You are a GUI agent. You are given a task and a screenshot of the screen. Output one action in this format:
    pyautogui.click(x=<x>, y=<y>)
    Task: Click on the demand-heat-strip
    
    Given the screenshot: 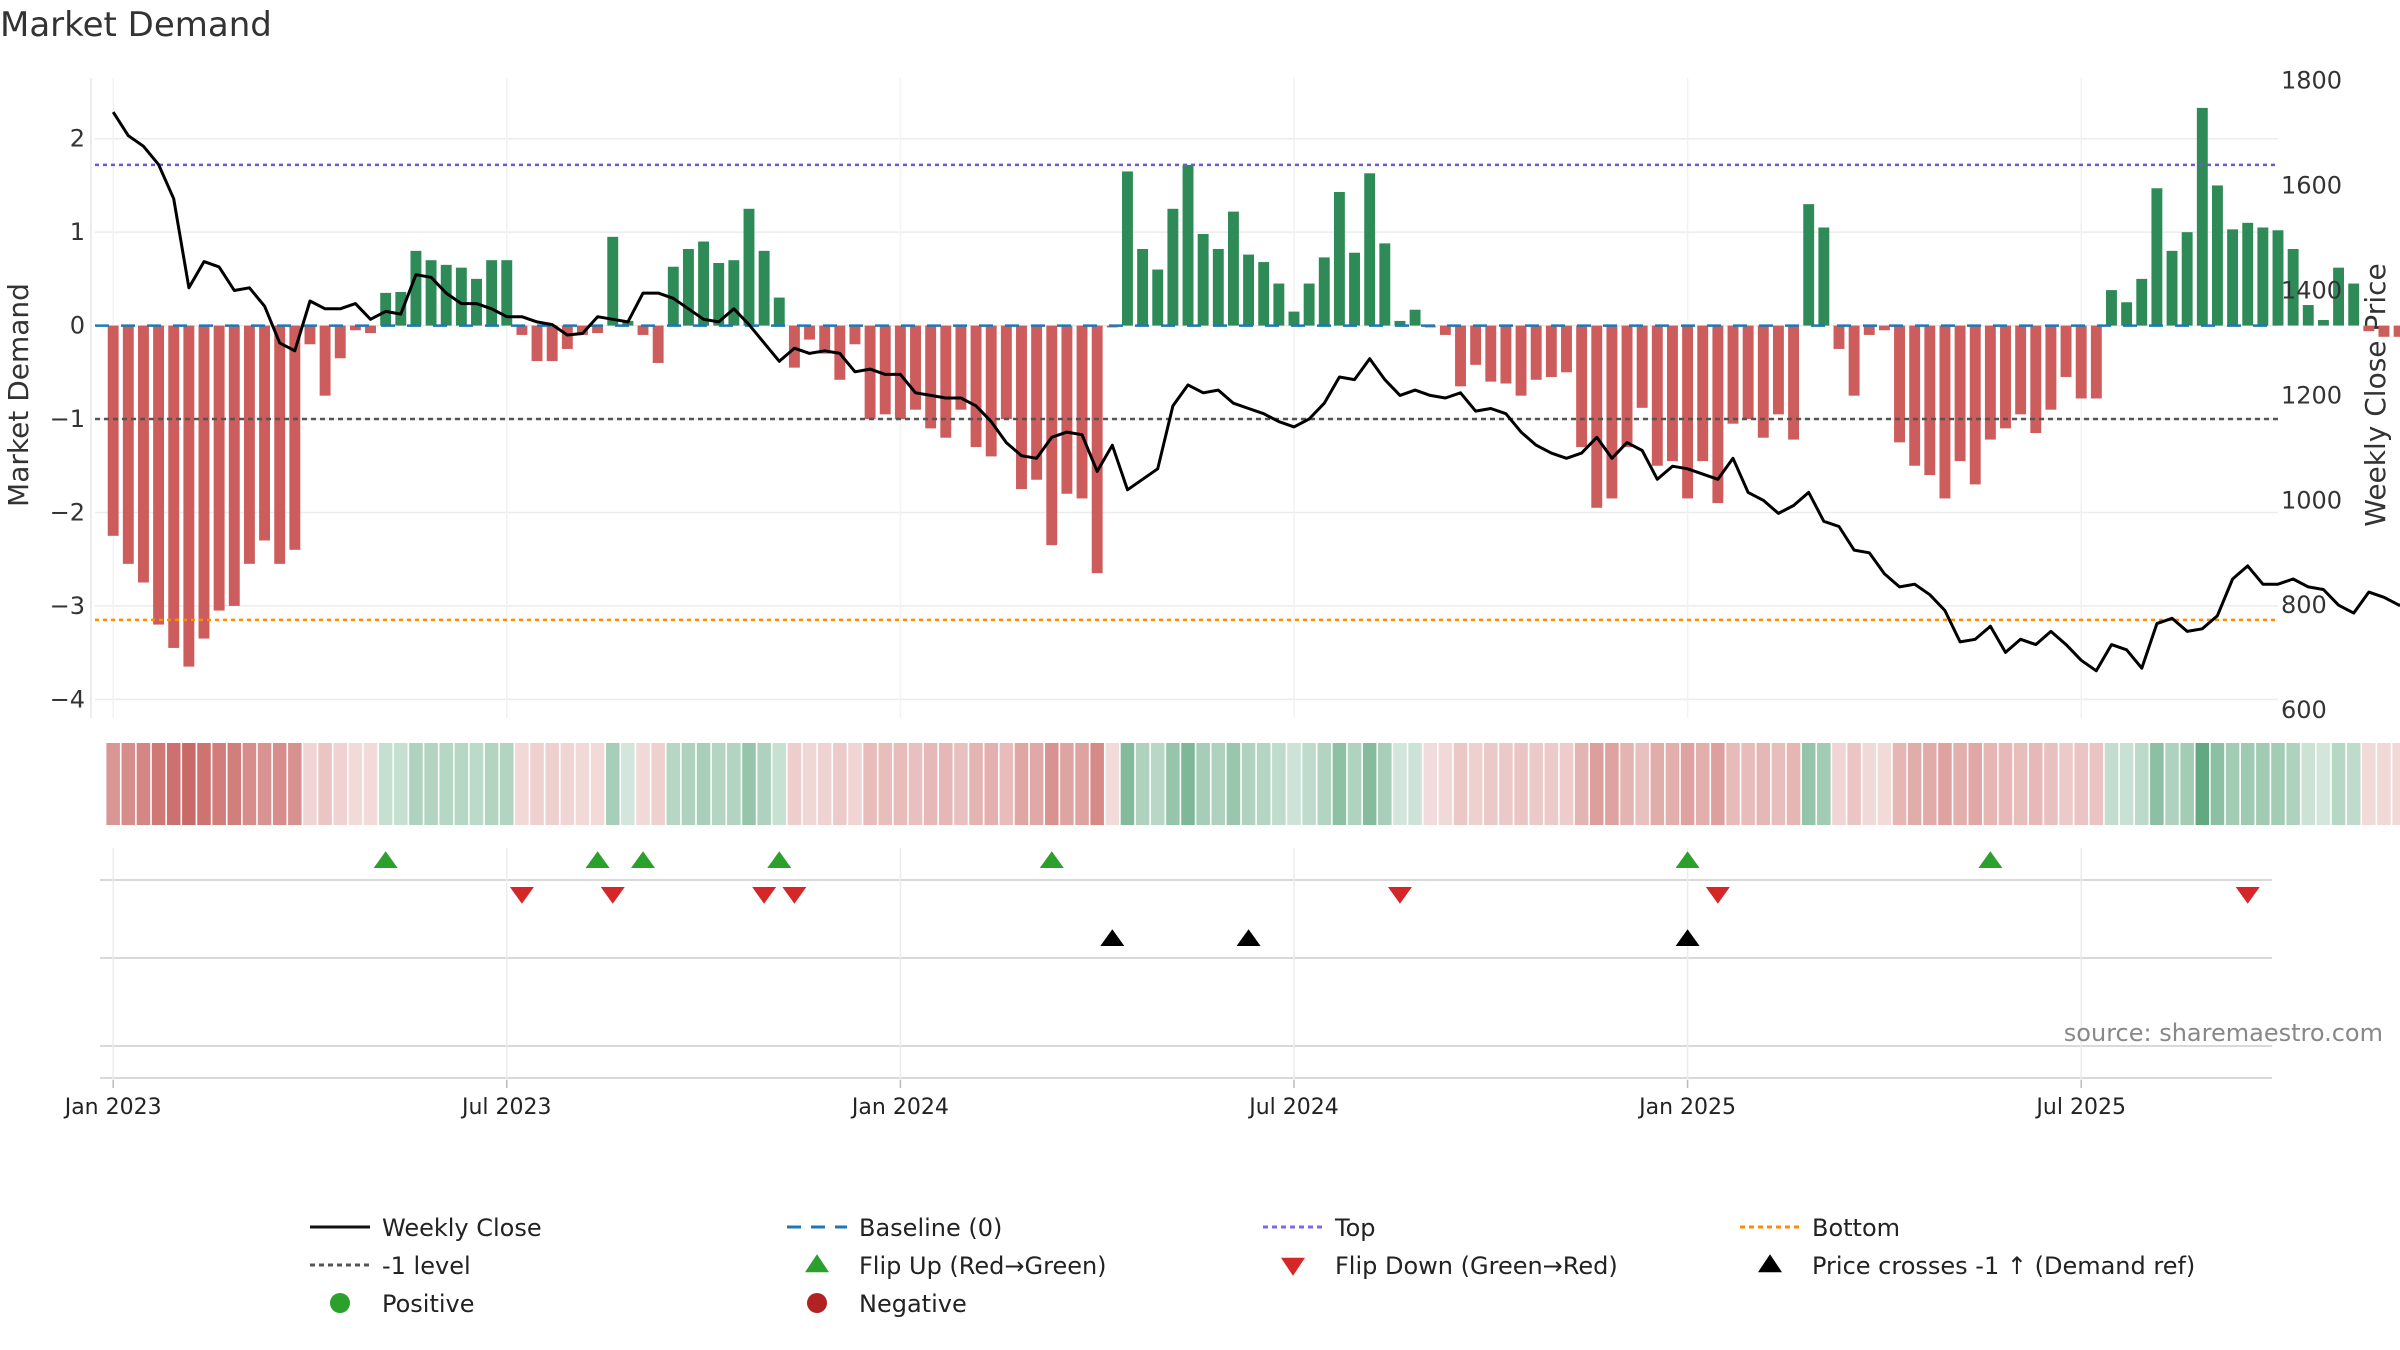 What is the action you would take?
    pyautogui.click(x=1253, y=784)
    